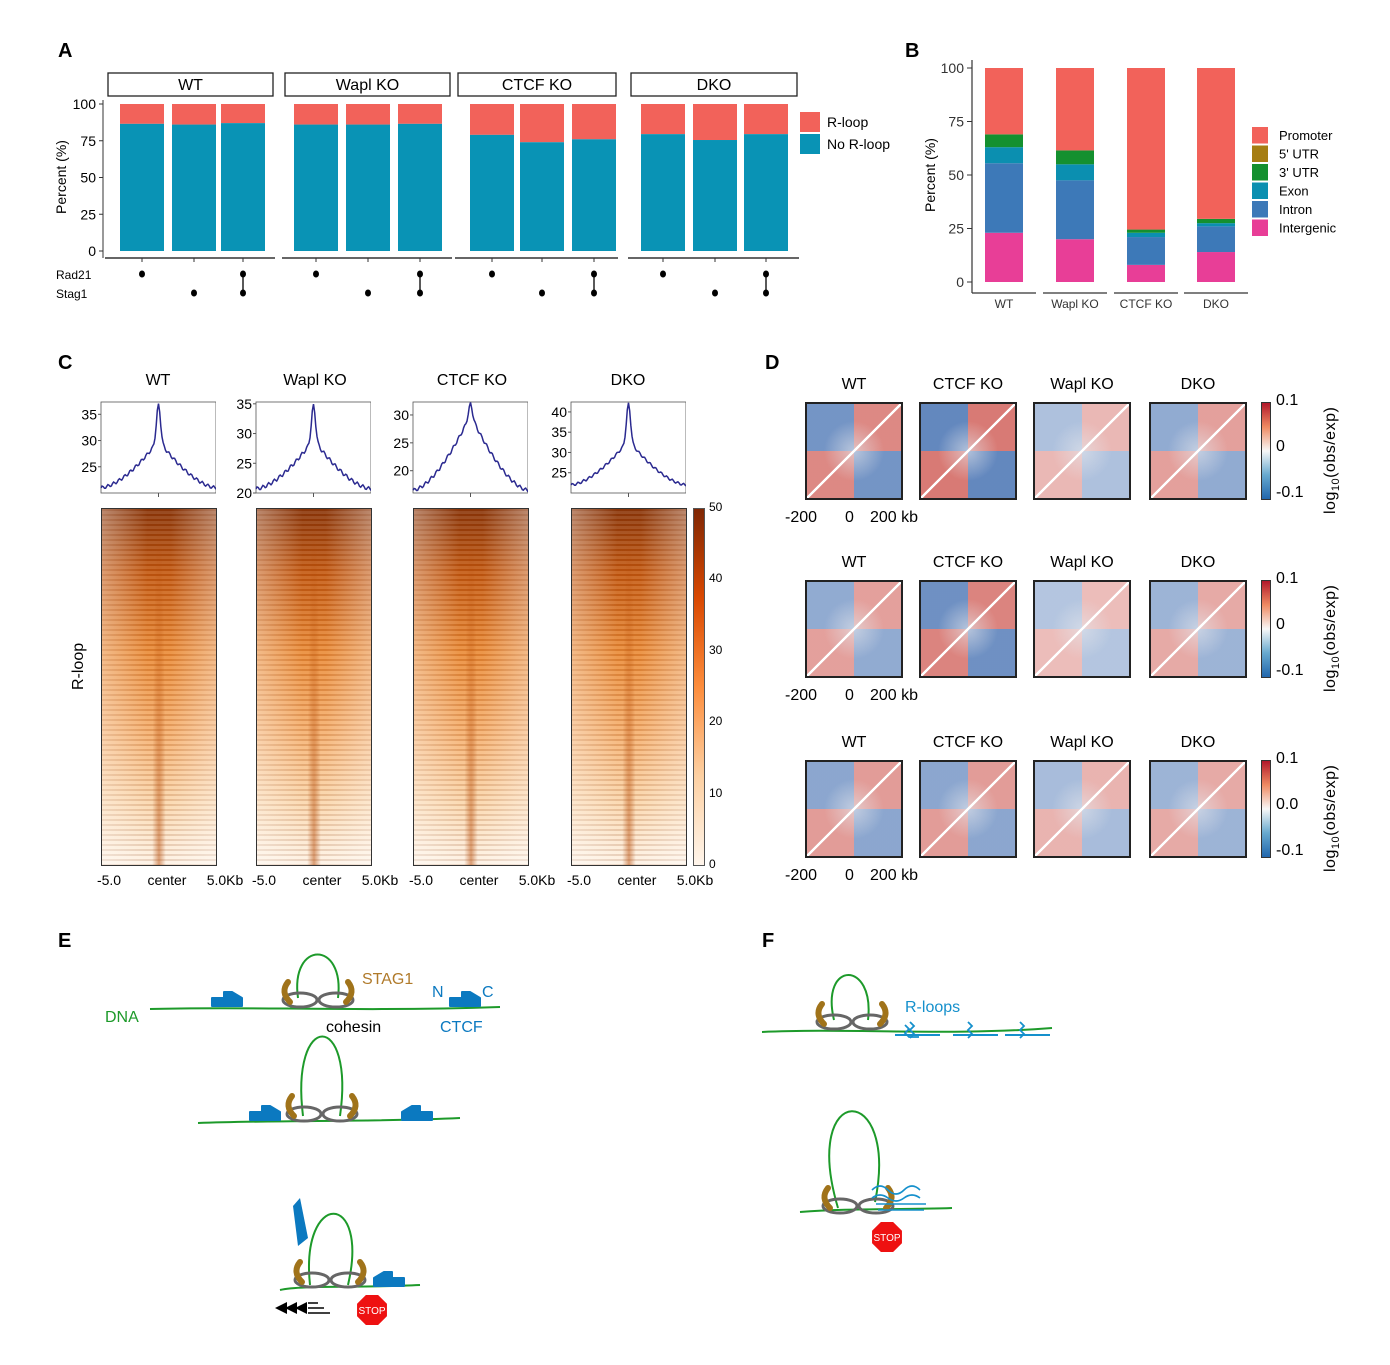 This screenshot has width=1390, height=1365. I want to click on panel-label-e: E, so click(65, 941).